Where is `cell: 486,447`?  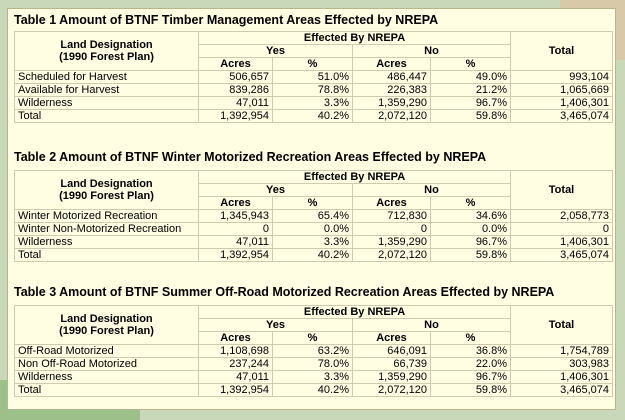
cell: 486,447 is located at coordinates (391, 77).